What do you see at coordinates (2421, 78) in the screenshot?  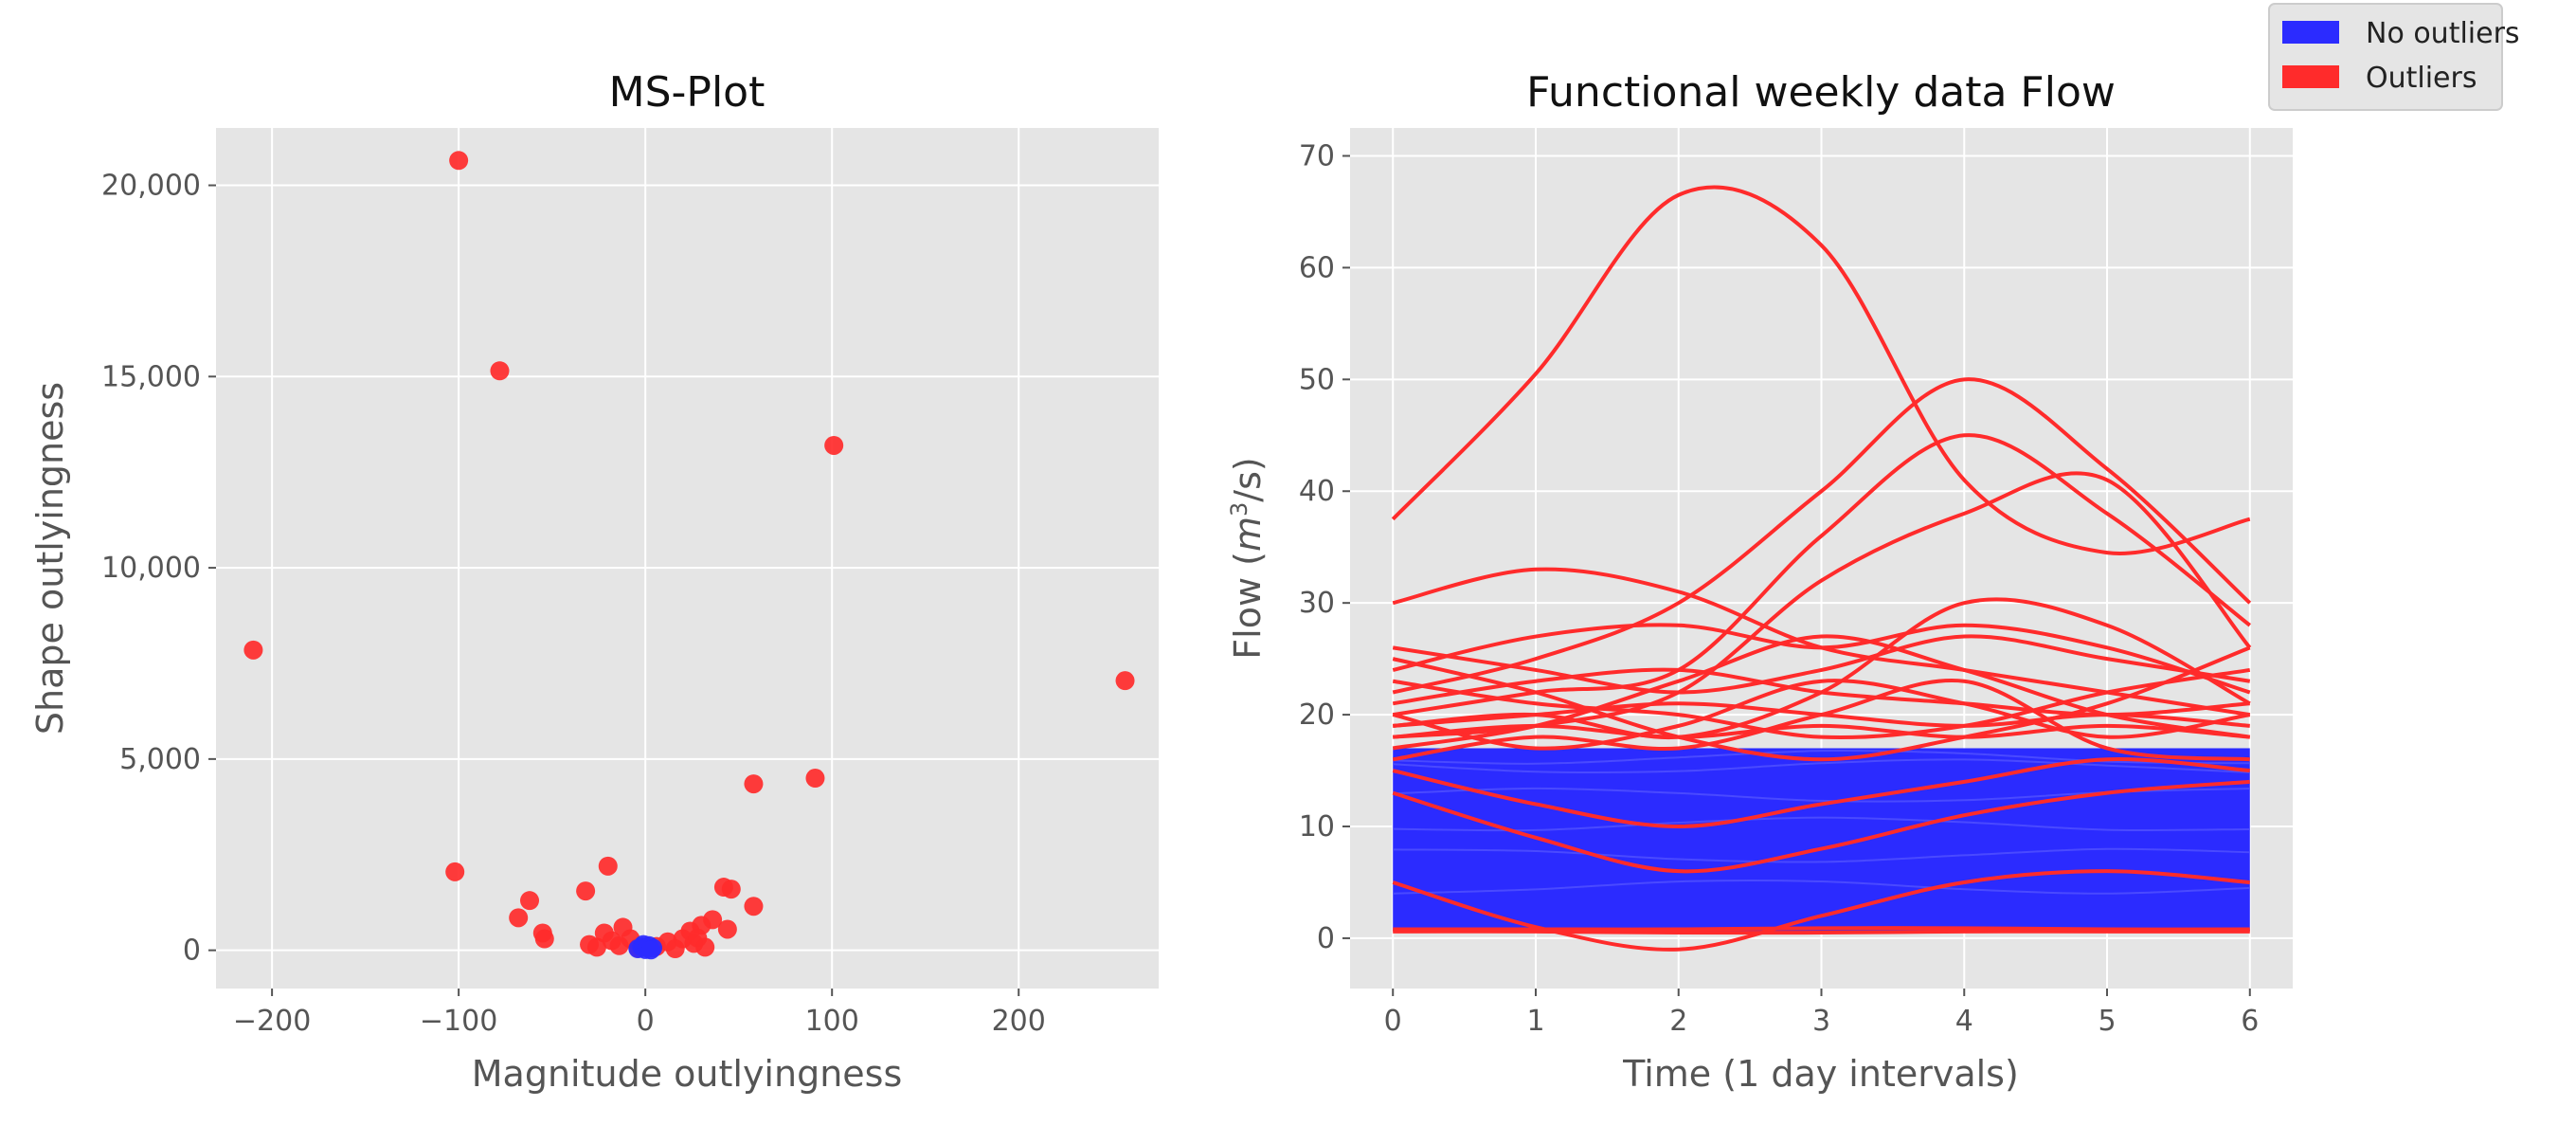 I see `legend-label-outliers: Outliers` at bounding box center [2421, 78].